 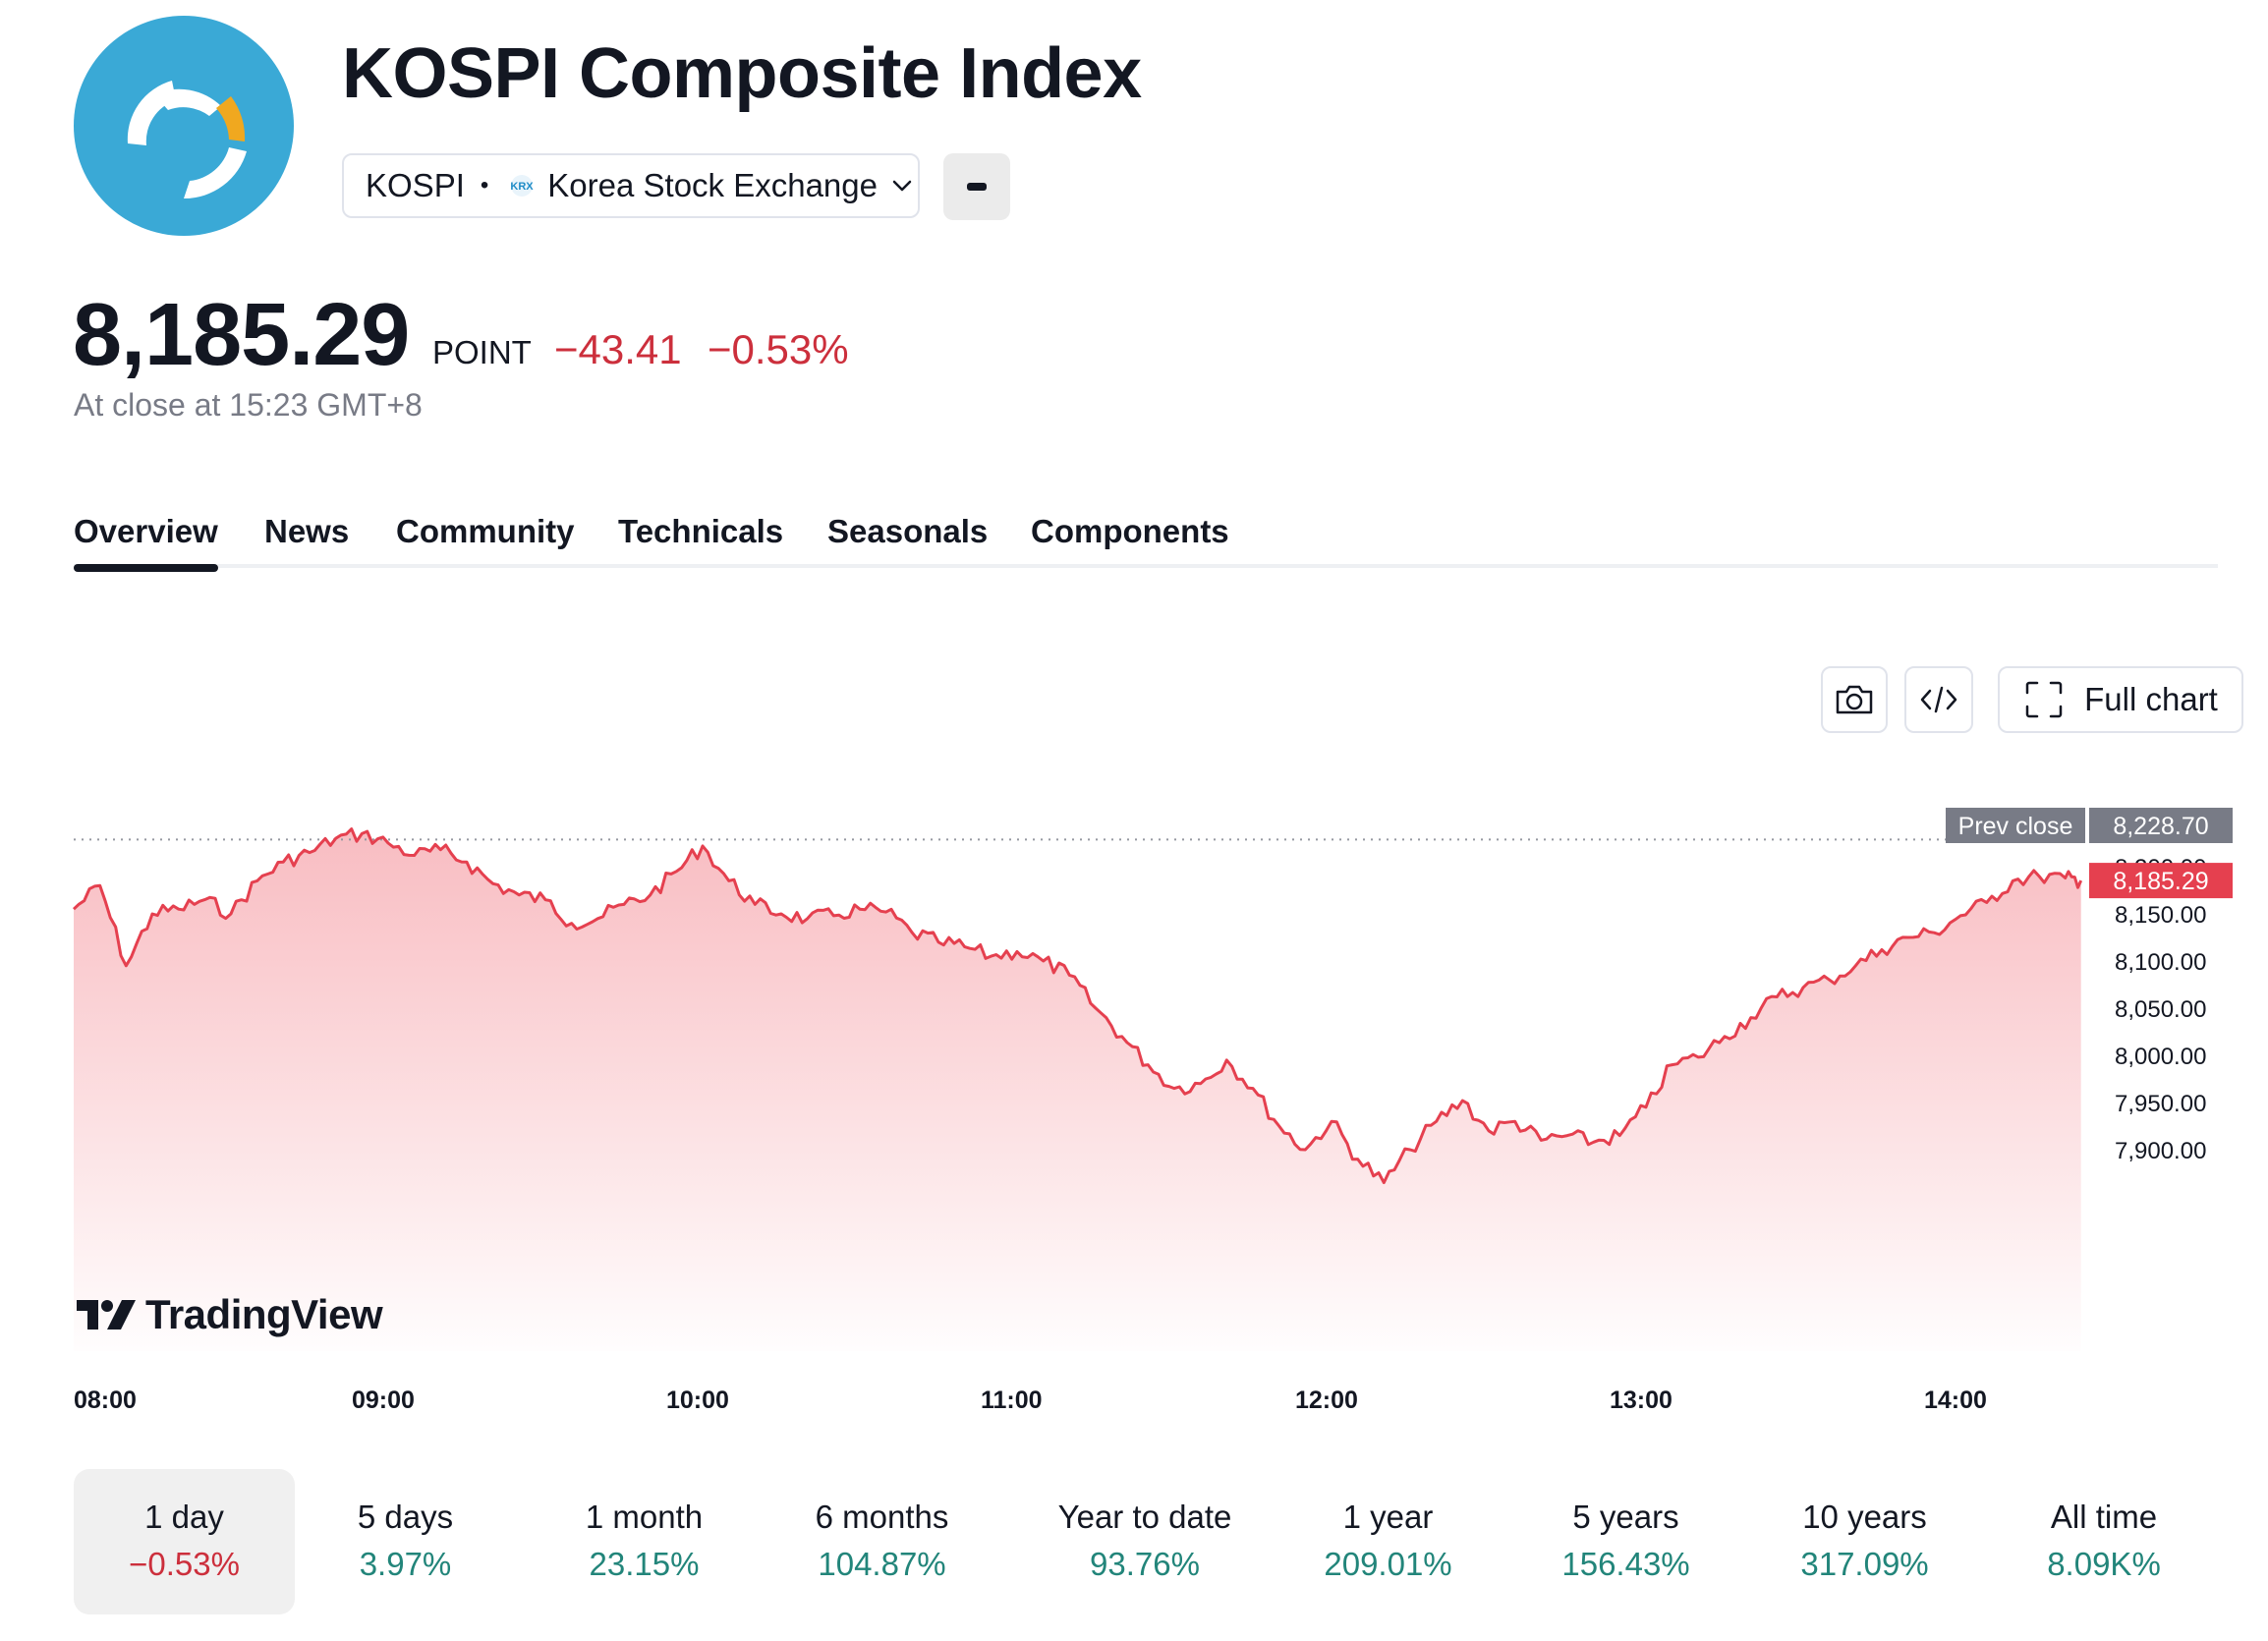 I want to click on x-tick-label: 09:00, so click(x=384, y=1400).